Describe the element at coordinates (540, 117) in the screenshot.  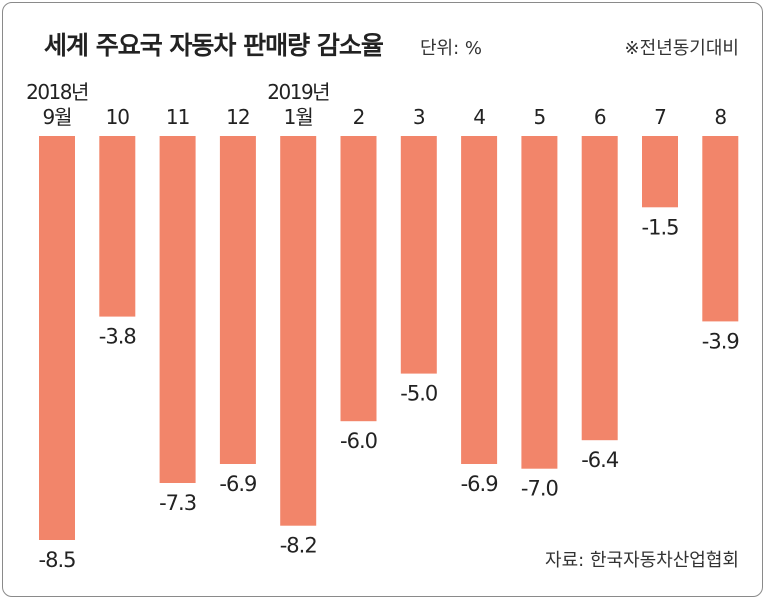
I see `category-month-label: 5` at that location.